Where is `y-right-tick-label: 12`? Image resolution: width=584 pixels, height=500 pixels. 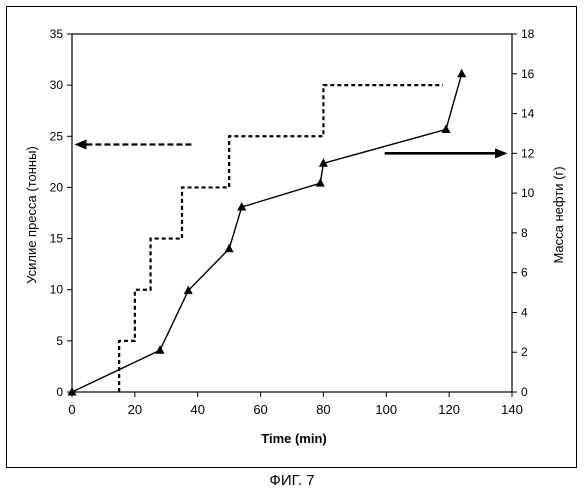
y-right-tick-label: 12 is located at coordinates (528, 153).